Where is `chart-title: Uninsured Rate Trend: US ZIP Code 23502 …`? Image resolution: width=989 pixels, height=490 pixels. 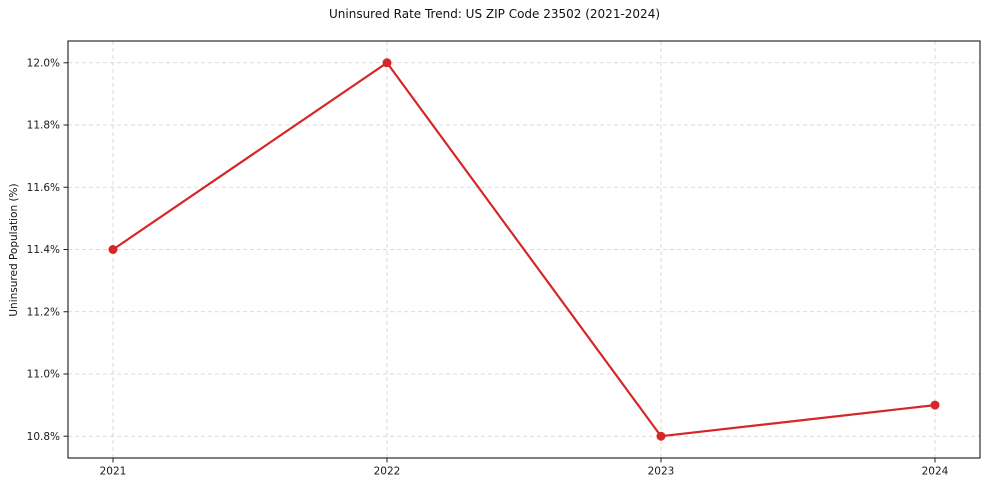 chart-title: Uninsured Rate Trend: US ZIP Code 23502 … is located at coordinates (494, 14).